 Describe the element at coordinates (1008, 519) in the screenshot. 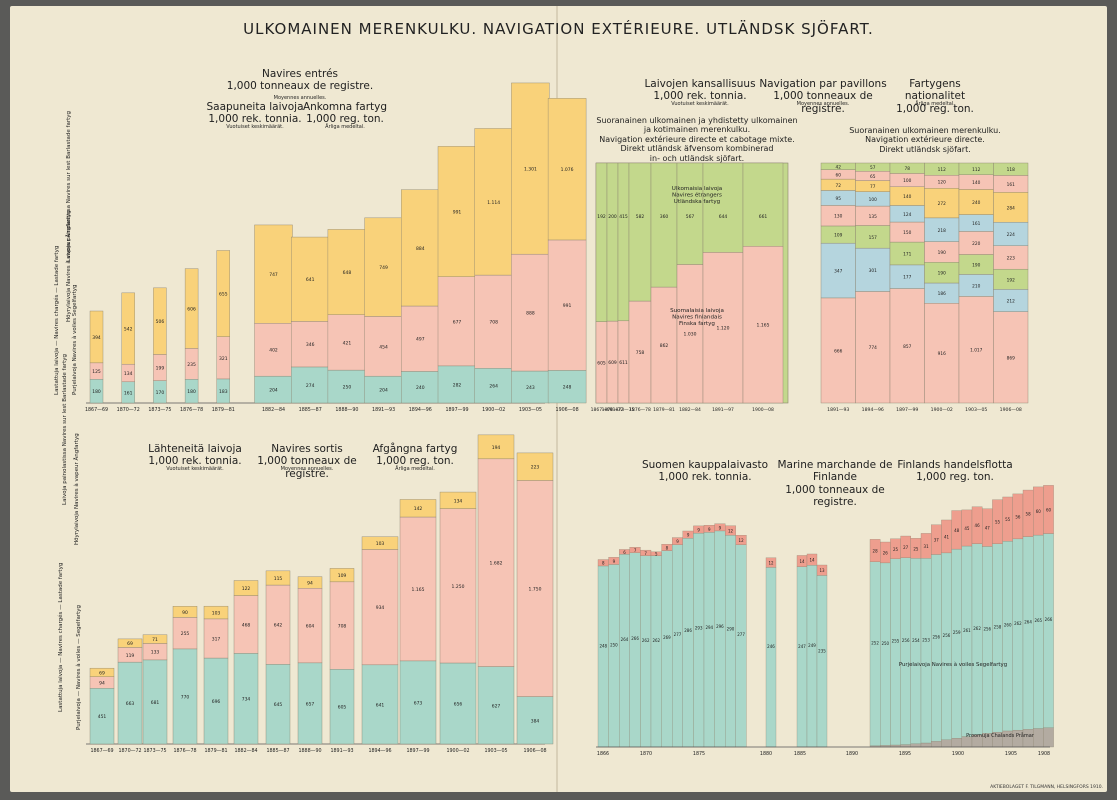

I see `panel5-steam-label: 55` at that location.